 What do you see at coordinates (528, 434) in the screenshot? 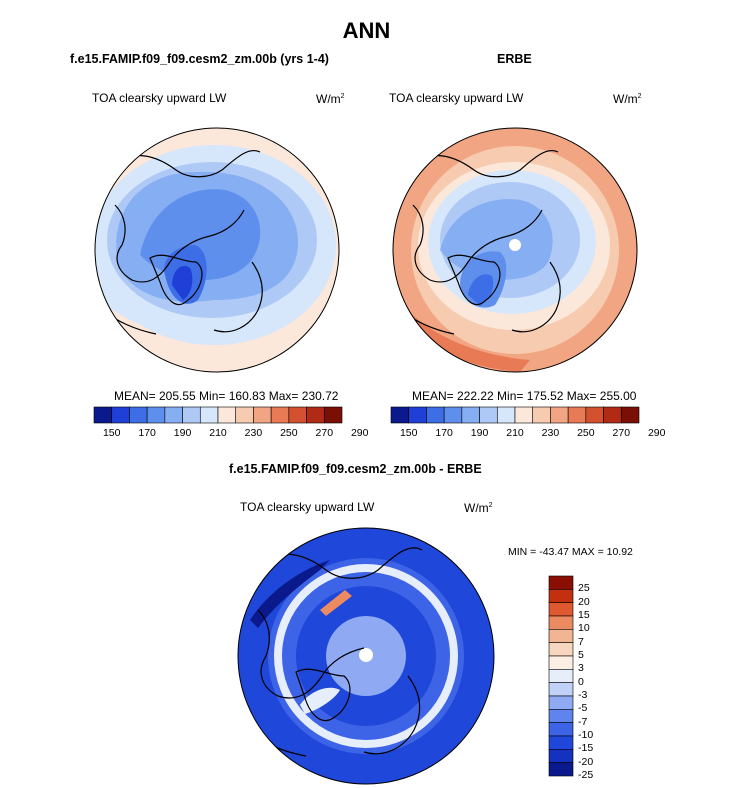
I see `panel2-colorbar-ticks: 150 170 190 210 230 250 270 290` at bounding box center [528, 434].